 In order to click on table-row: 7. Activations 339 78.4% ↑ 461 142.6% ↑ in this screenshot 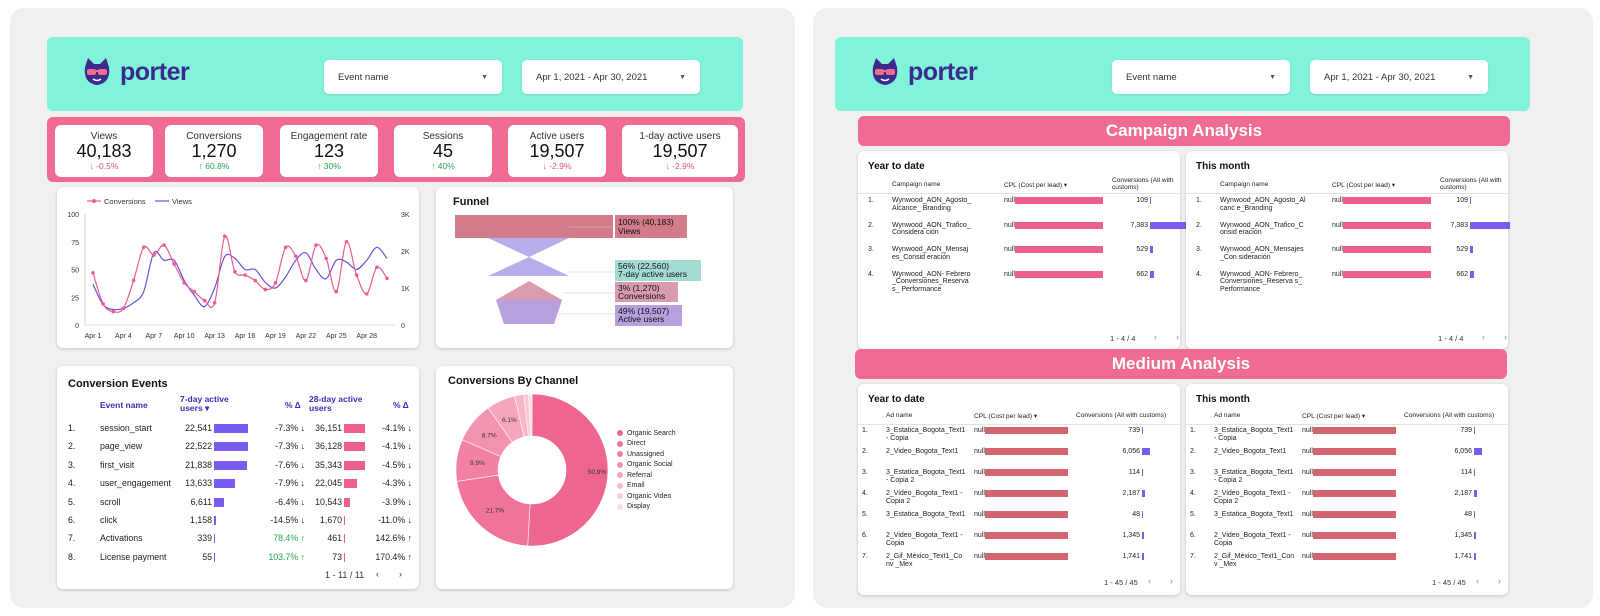, I will do `click(238, 539)`.